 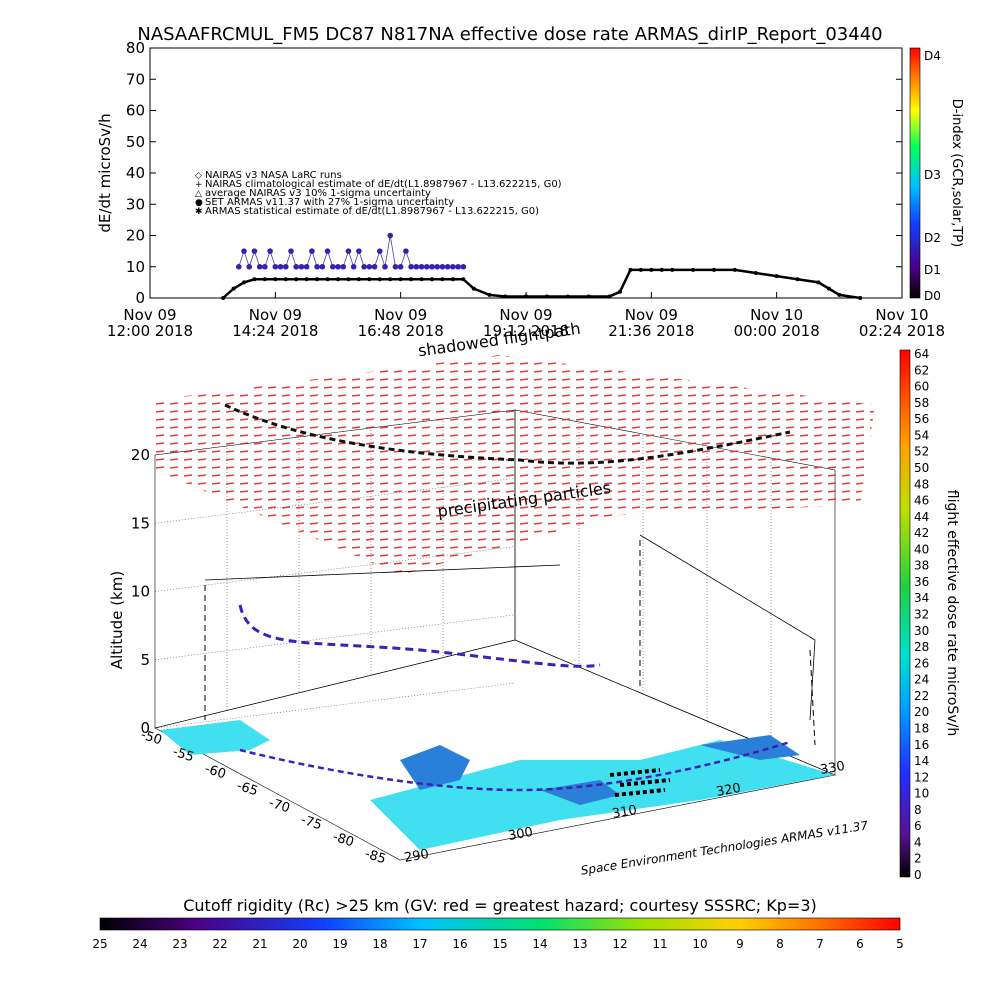 I want to click on x-tick-label-date: Nov 10, so click(x=901, y=315).